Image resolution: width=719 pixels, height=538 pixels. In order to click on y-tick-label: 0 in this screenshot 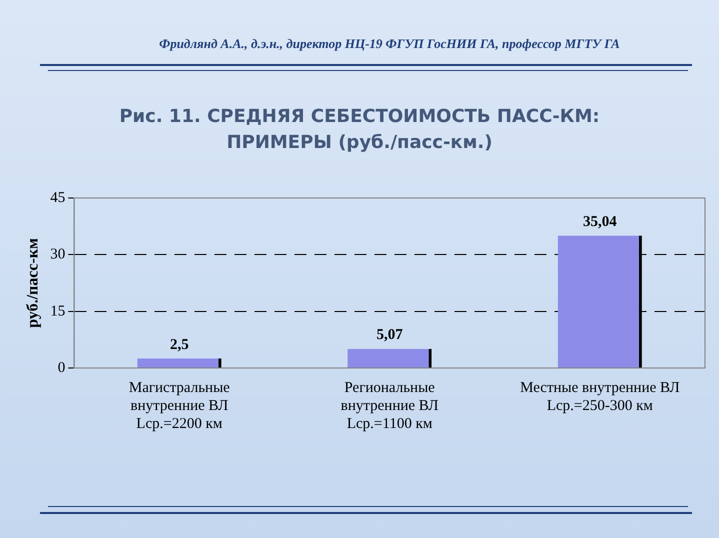, I will do `click(62, 368)`.